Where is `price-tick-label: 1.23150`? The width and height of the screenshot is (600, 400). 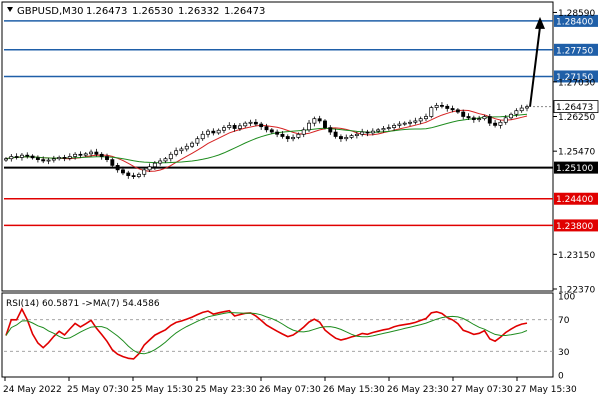 price-tick-label: 1.23150 is located at coordinates (576, 256).